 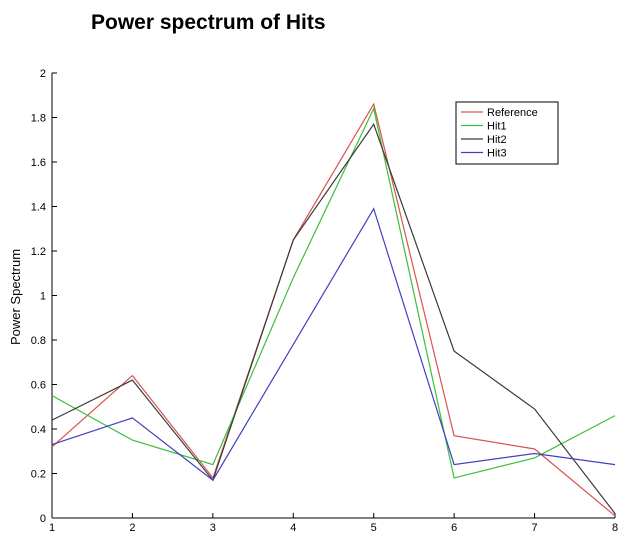 What do you see at coordinates (293, 528) in the screenshot?
I see `x-tick-label: 4` at bounding box center [293, 528].